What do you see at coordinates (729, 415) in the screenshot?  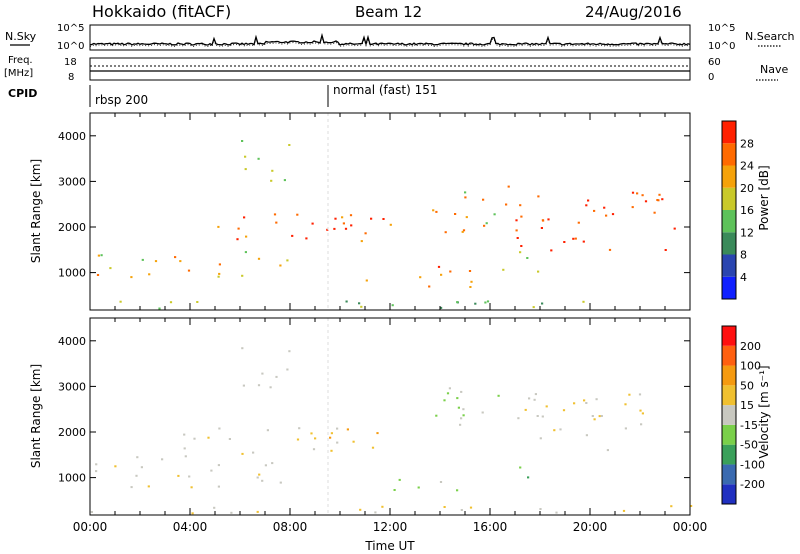 I see `colorbar-frame` at bounding box center [729, 415].